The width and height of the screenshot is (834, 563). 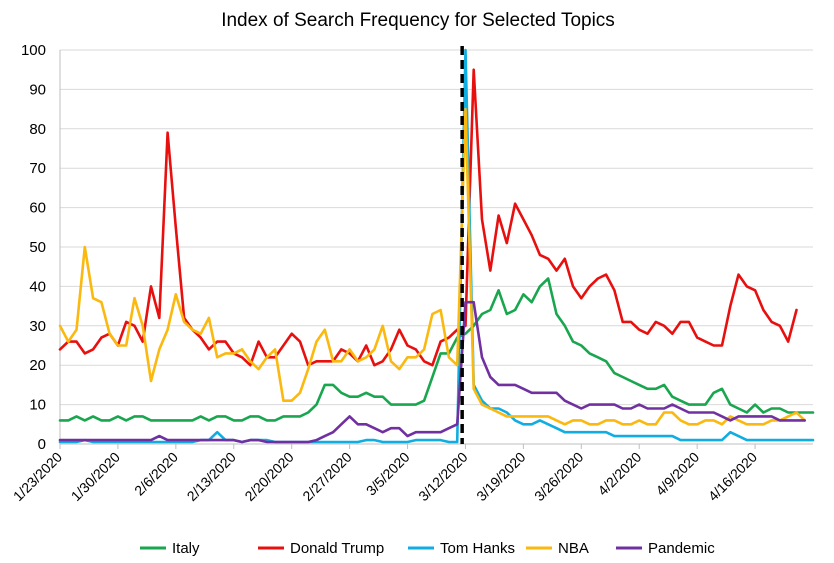 What do you see at coordinates (37, 365) in the screenshot?
I see `y-tick-label: 20` at bounding box center [37, 365].